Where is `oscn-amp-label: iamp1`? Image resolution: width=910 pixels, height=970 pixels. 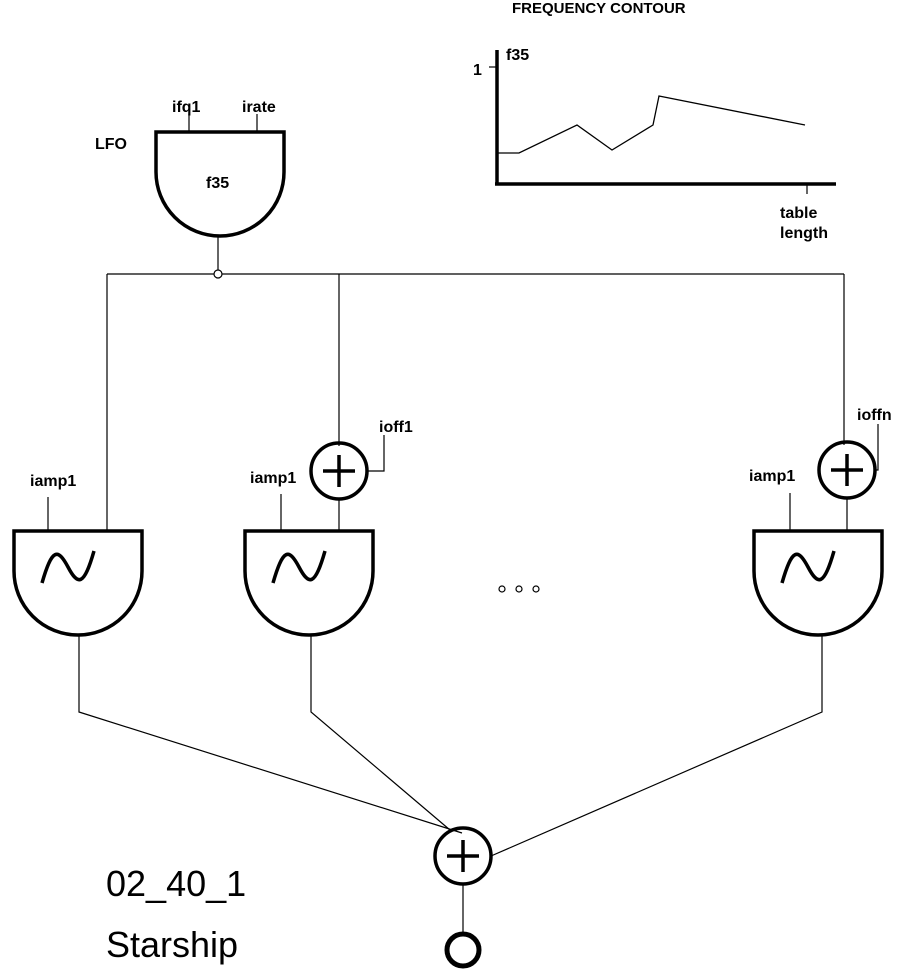 oscn-amp-label: iamp1 is located at coordinates (772, 476).